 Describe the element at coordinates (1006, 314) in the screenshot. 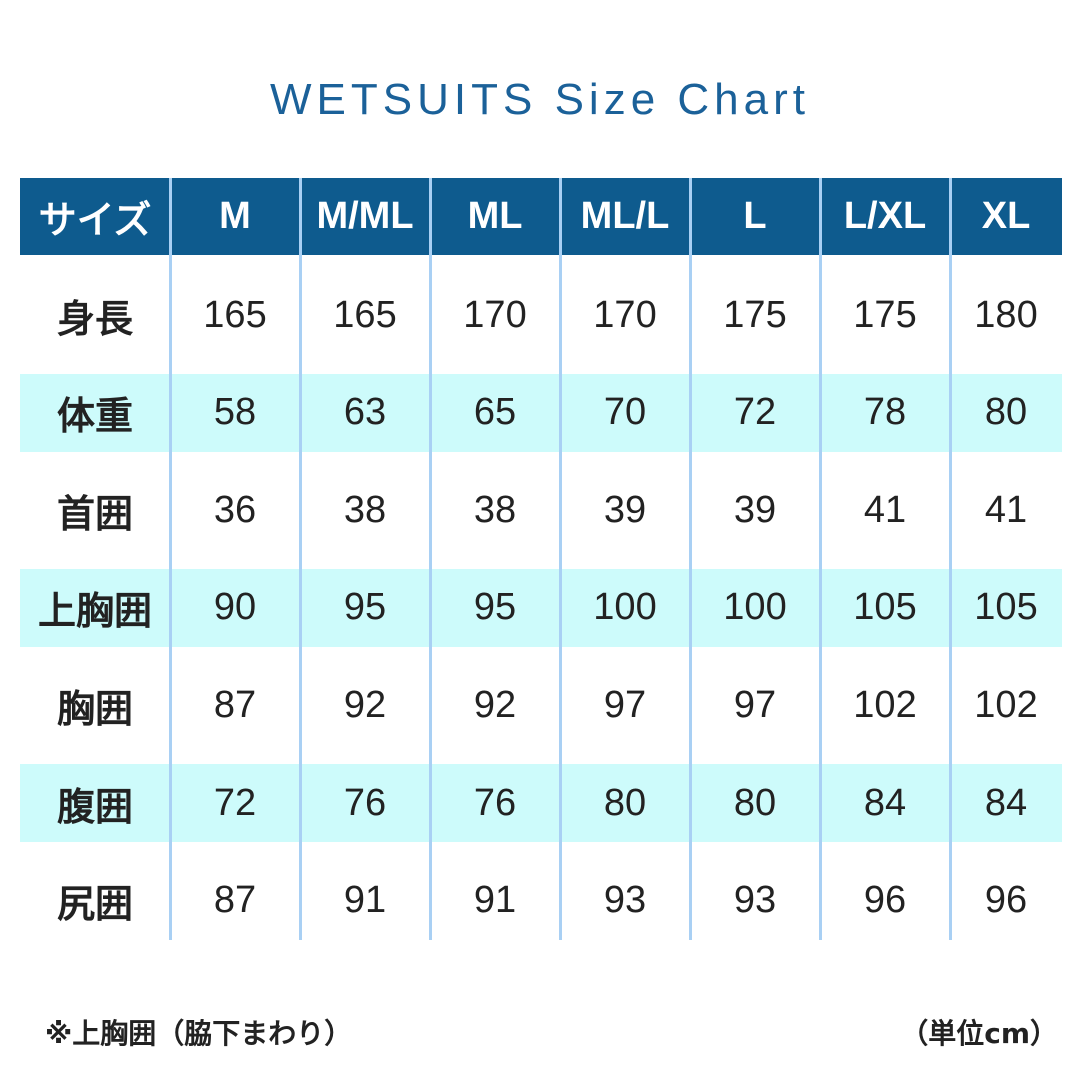

I see `table-cell: 180` at that location.